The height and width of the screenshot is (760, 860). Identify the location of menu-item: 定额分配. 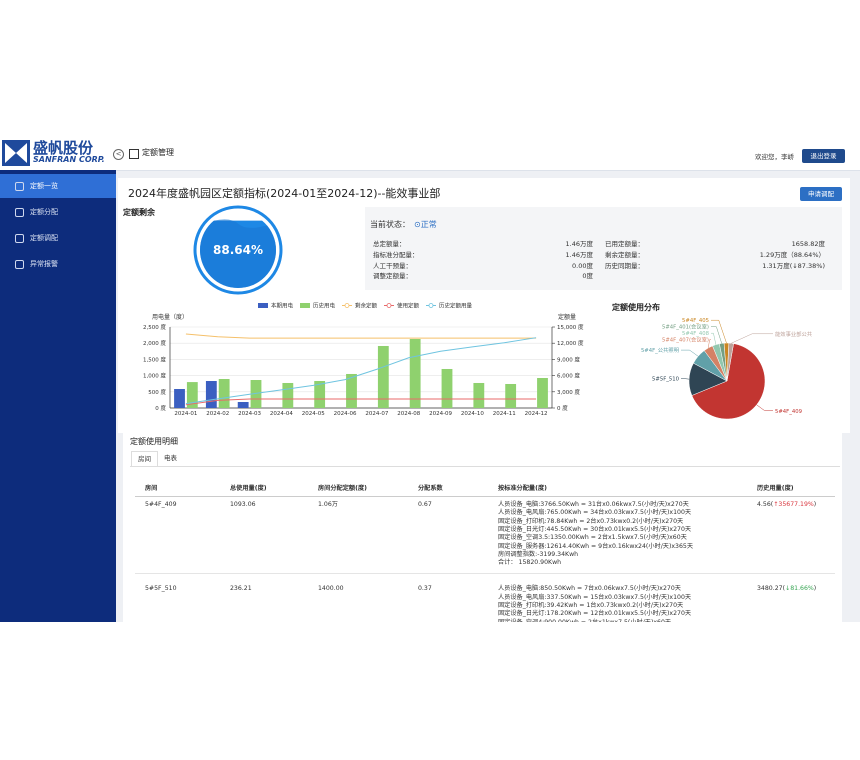
(58, 212).